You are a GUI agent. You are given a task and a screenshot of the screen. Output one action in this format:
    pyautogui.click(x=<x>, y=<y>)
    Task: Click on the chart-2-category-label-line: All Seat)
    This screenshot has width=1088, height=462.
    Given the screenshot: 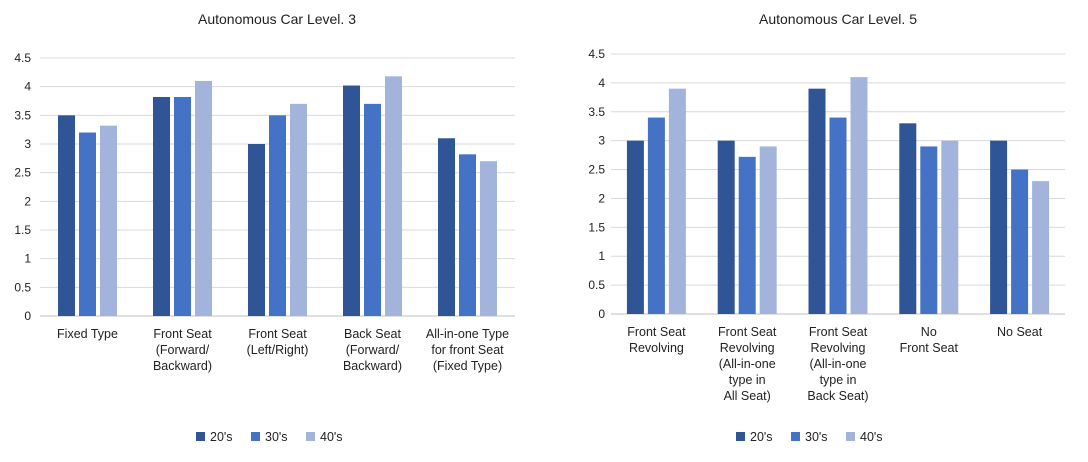 What is the action you would take?
    pyautogui.click(x=747, y=396)
    